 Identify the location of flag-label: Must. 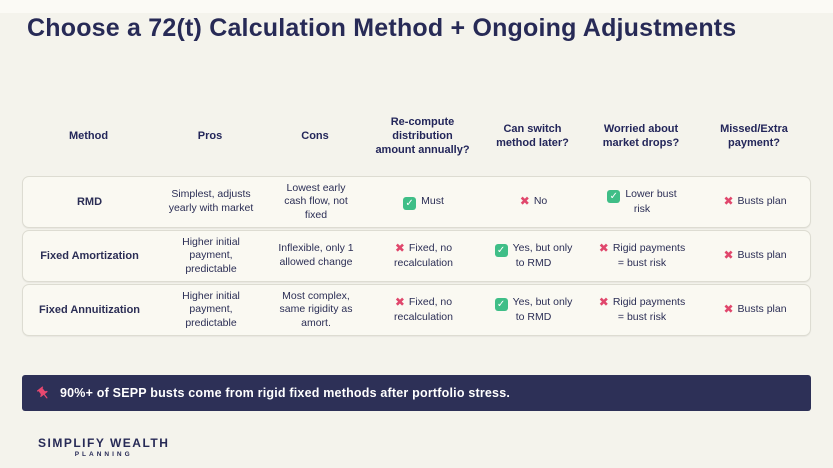
(432, 200).